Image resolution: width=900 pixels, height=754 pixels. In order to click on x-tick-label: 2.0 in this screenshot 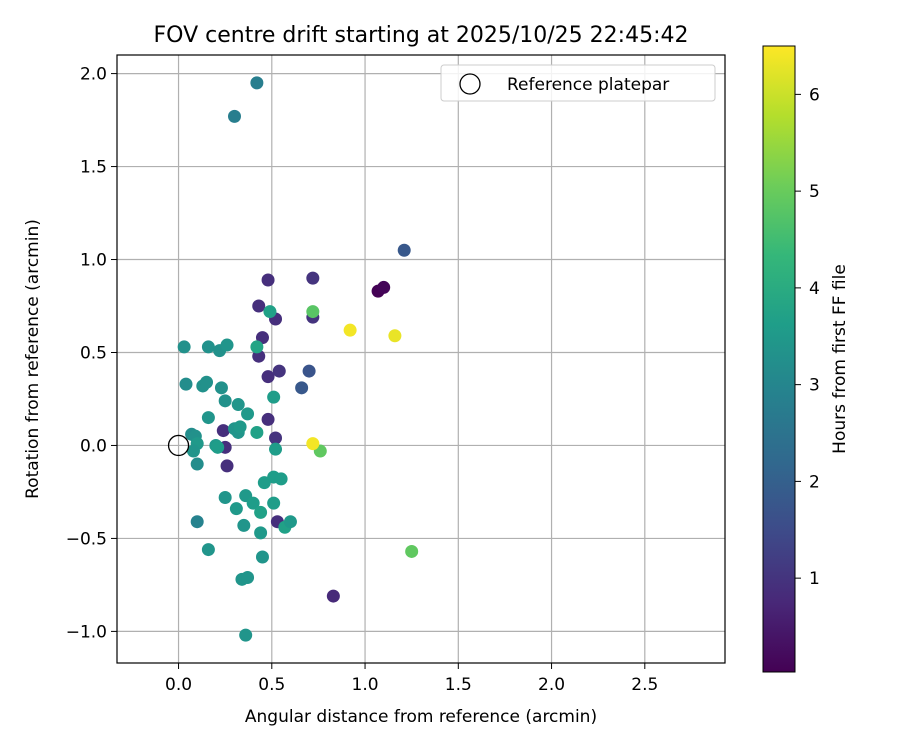, I will do `click(551, 685)`.